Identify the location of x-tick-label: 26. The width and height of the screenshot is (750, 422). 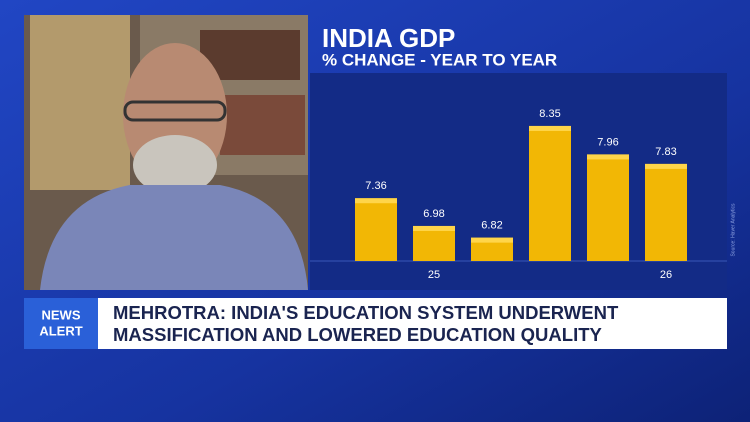
(666, 275).